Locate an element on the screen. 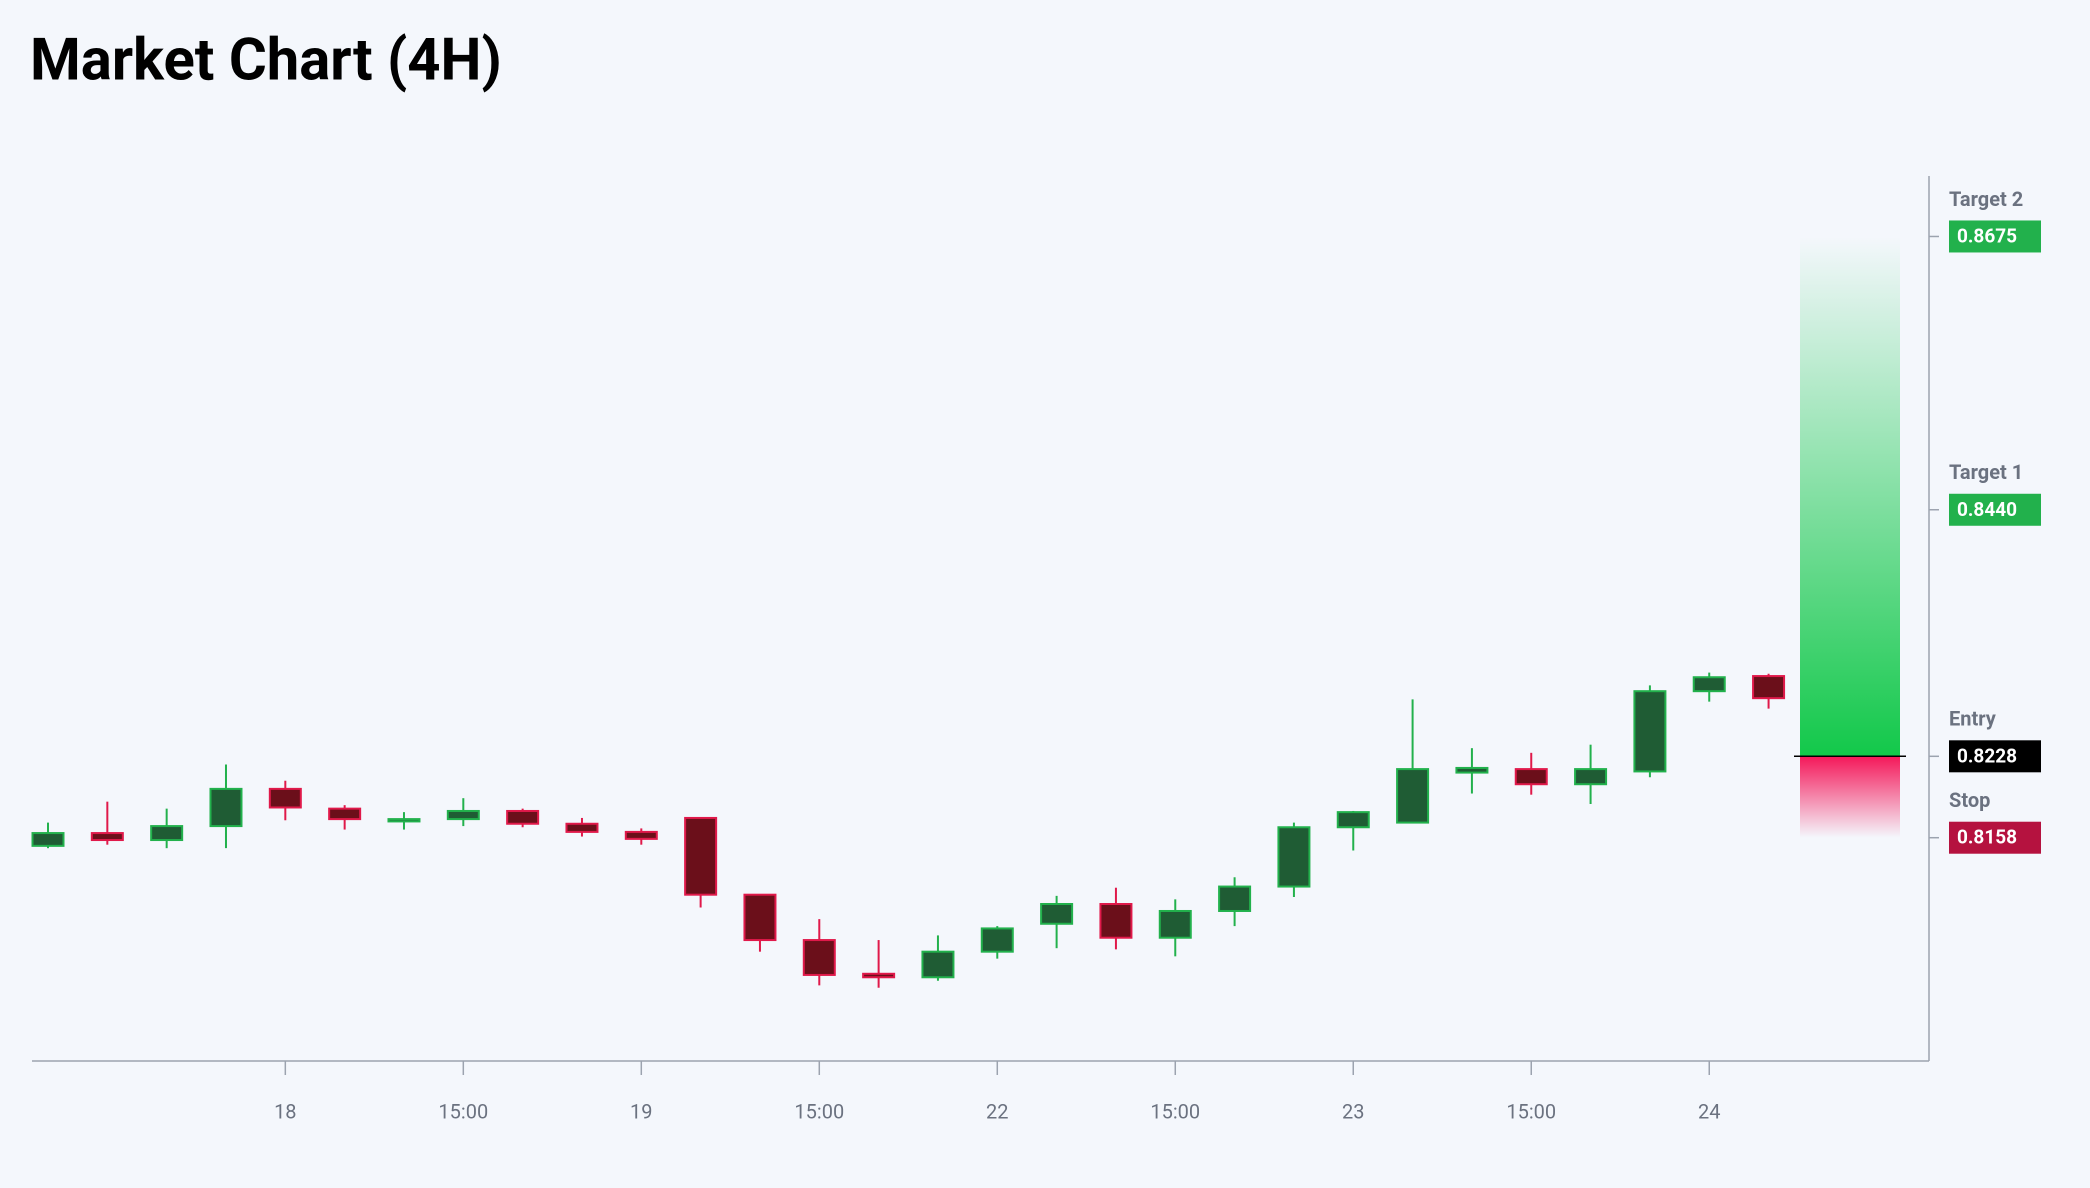 Image resolution: width=2090 pixels, height=1188 pixels. x-tick-label: 22 is located at coordinates (997, 1111).